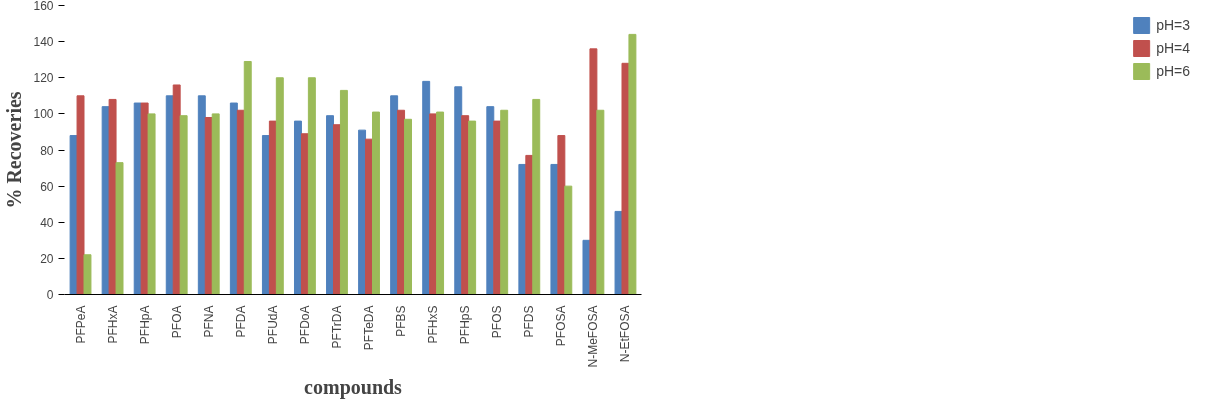  Describe the element at coordinates (353, 387) in the screenshot. I see `x-axis-title: compounds` at that location.